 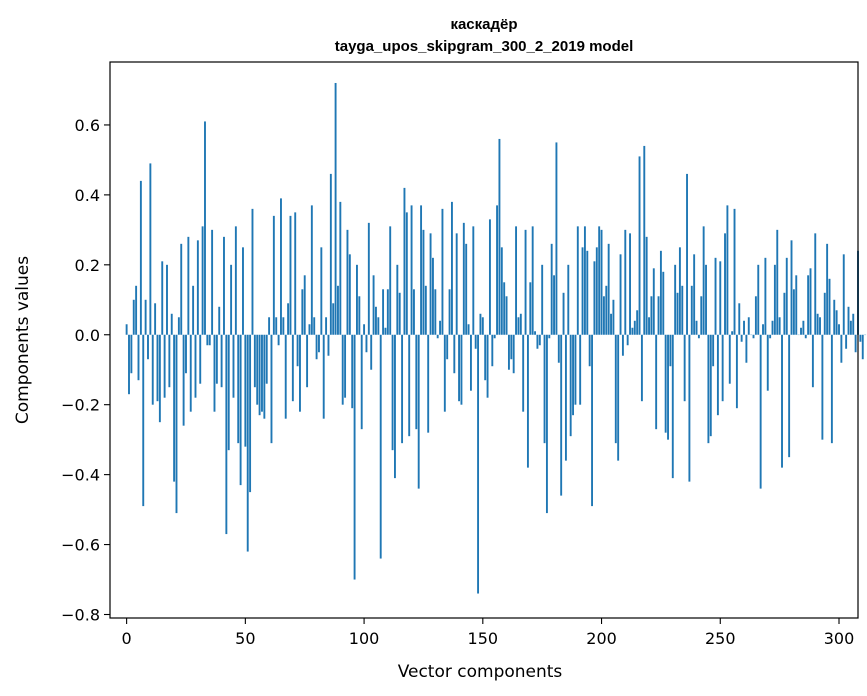 What do you see at coordinates (839, 638) in the screenshot?
I see `x-tick-label: 300` at bounding box center [839, 638].